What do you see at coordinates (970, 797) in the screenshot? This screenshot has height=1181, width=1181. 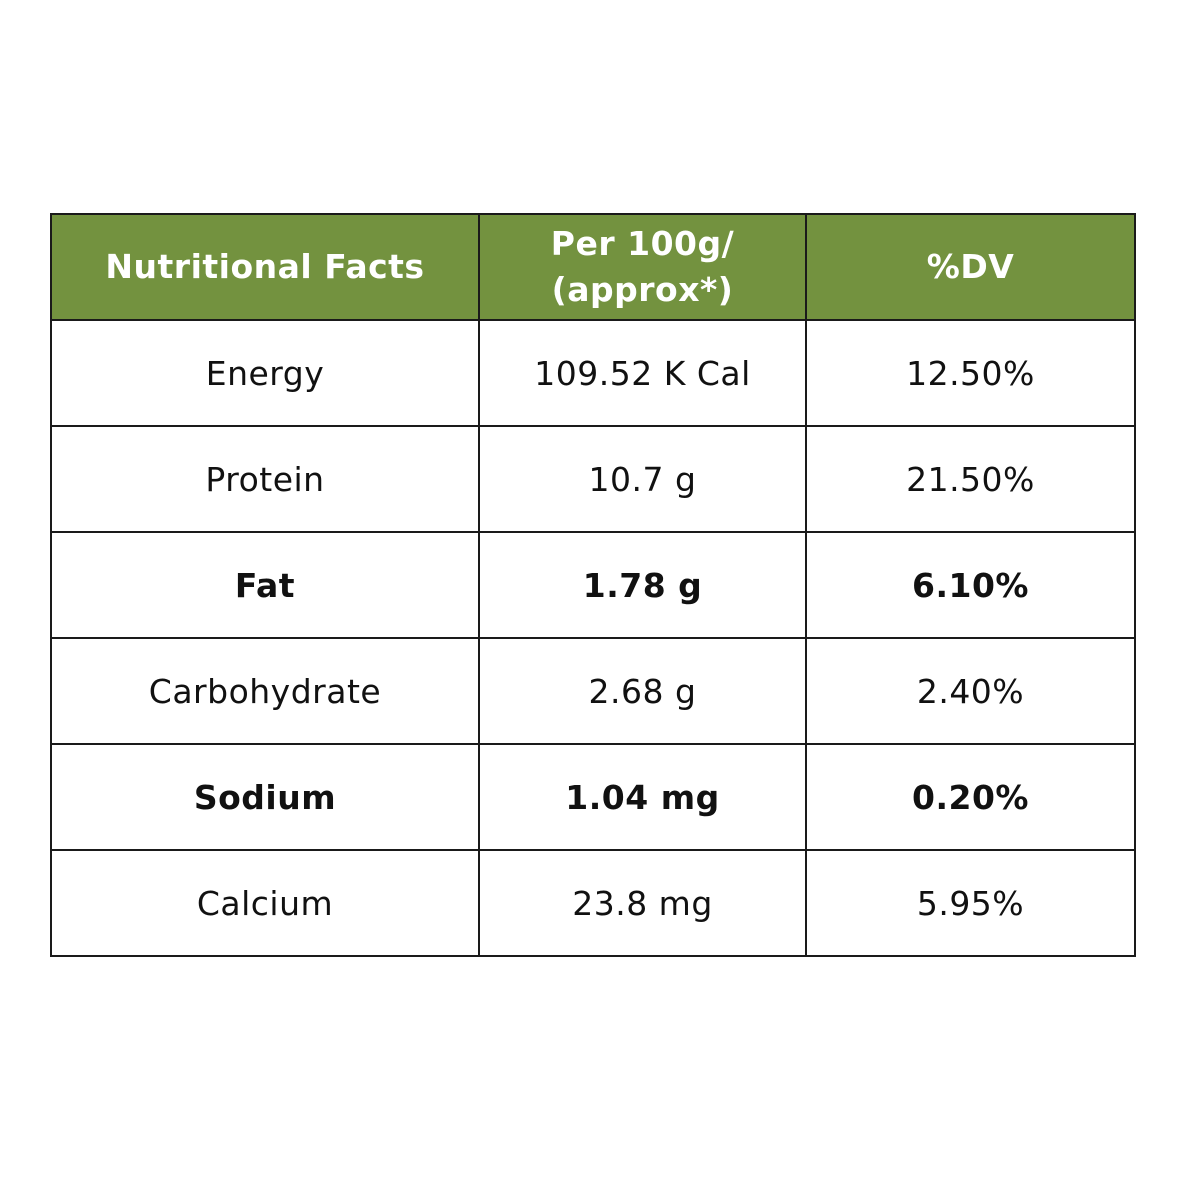 I see `dv-cell: 0.20%` at bounding box center [970, 797].